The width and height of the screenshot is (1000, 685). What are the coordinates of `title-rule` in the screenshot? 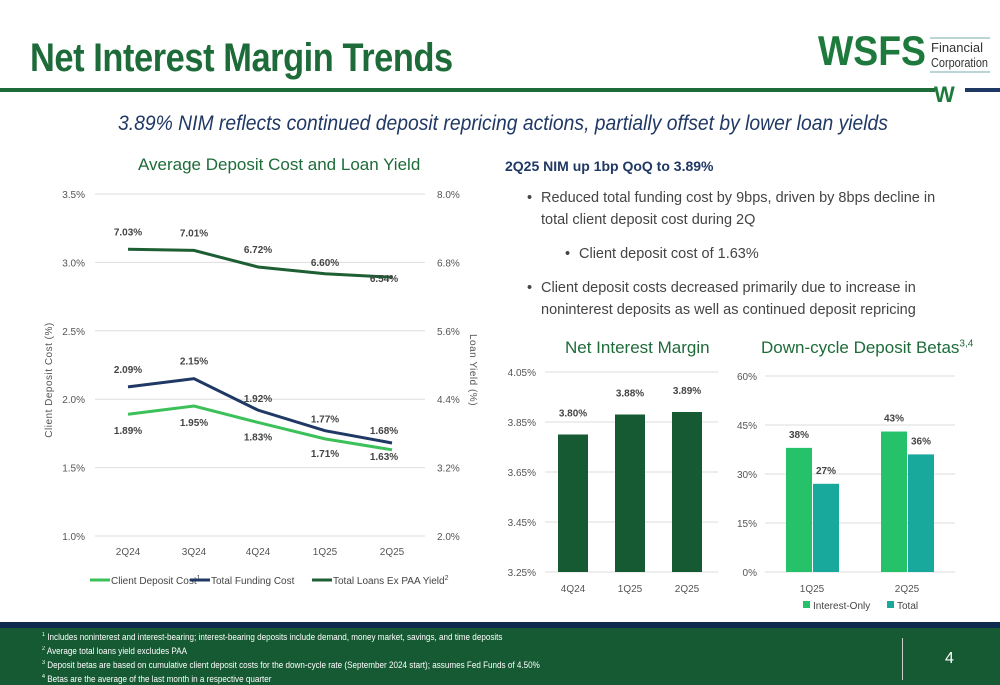 It's located at (467, 90).